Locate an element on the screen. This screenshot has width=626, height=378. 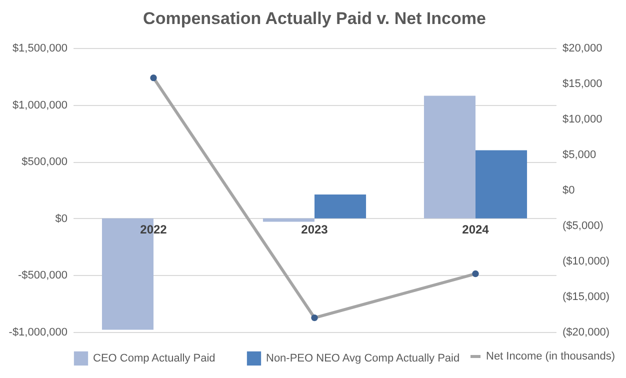
y2-tick-label: $5,000 is located at coordinates (579, 155).